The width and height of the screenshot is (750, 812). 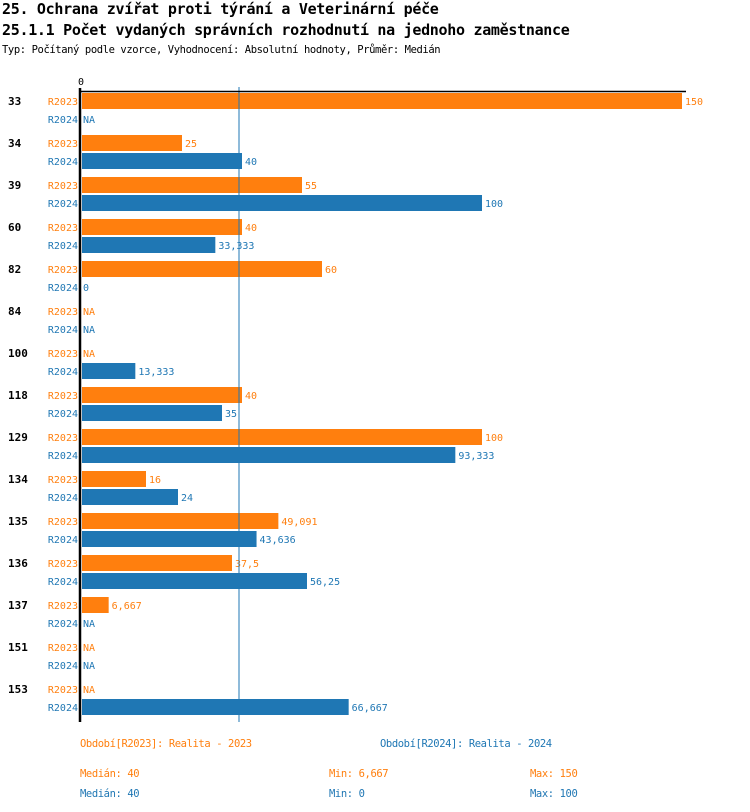 What do you see at coordinates (18, 521) in the screenshot?
I see `category-label: 135` at bounding box center [18, 521].